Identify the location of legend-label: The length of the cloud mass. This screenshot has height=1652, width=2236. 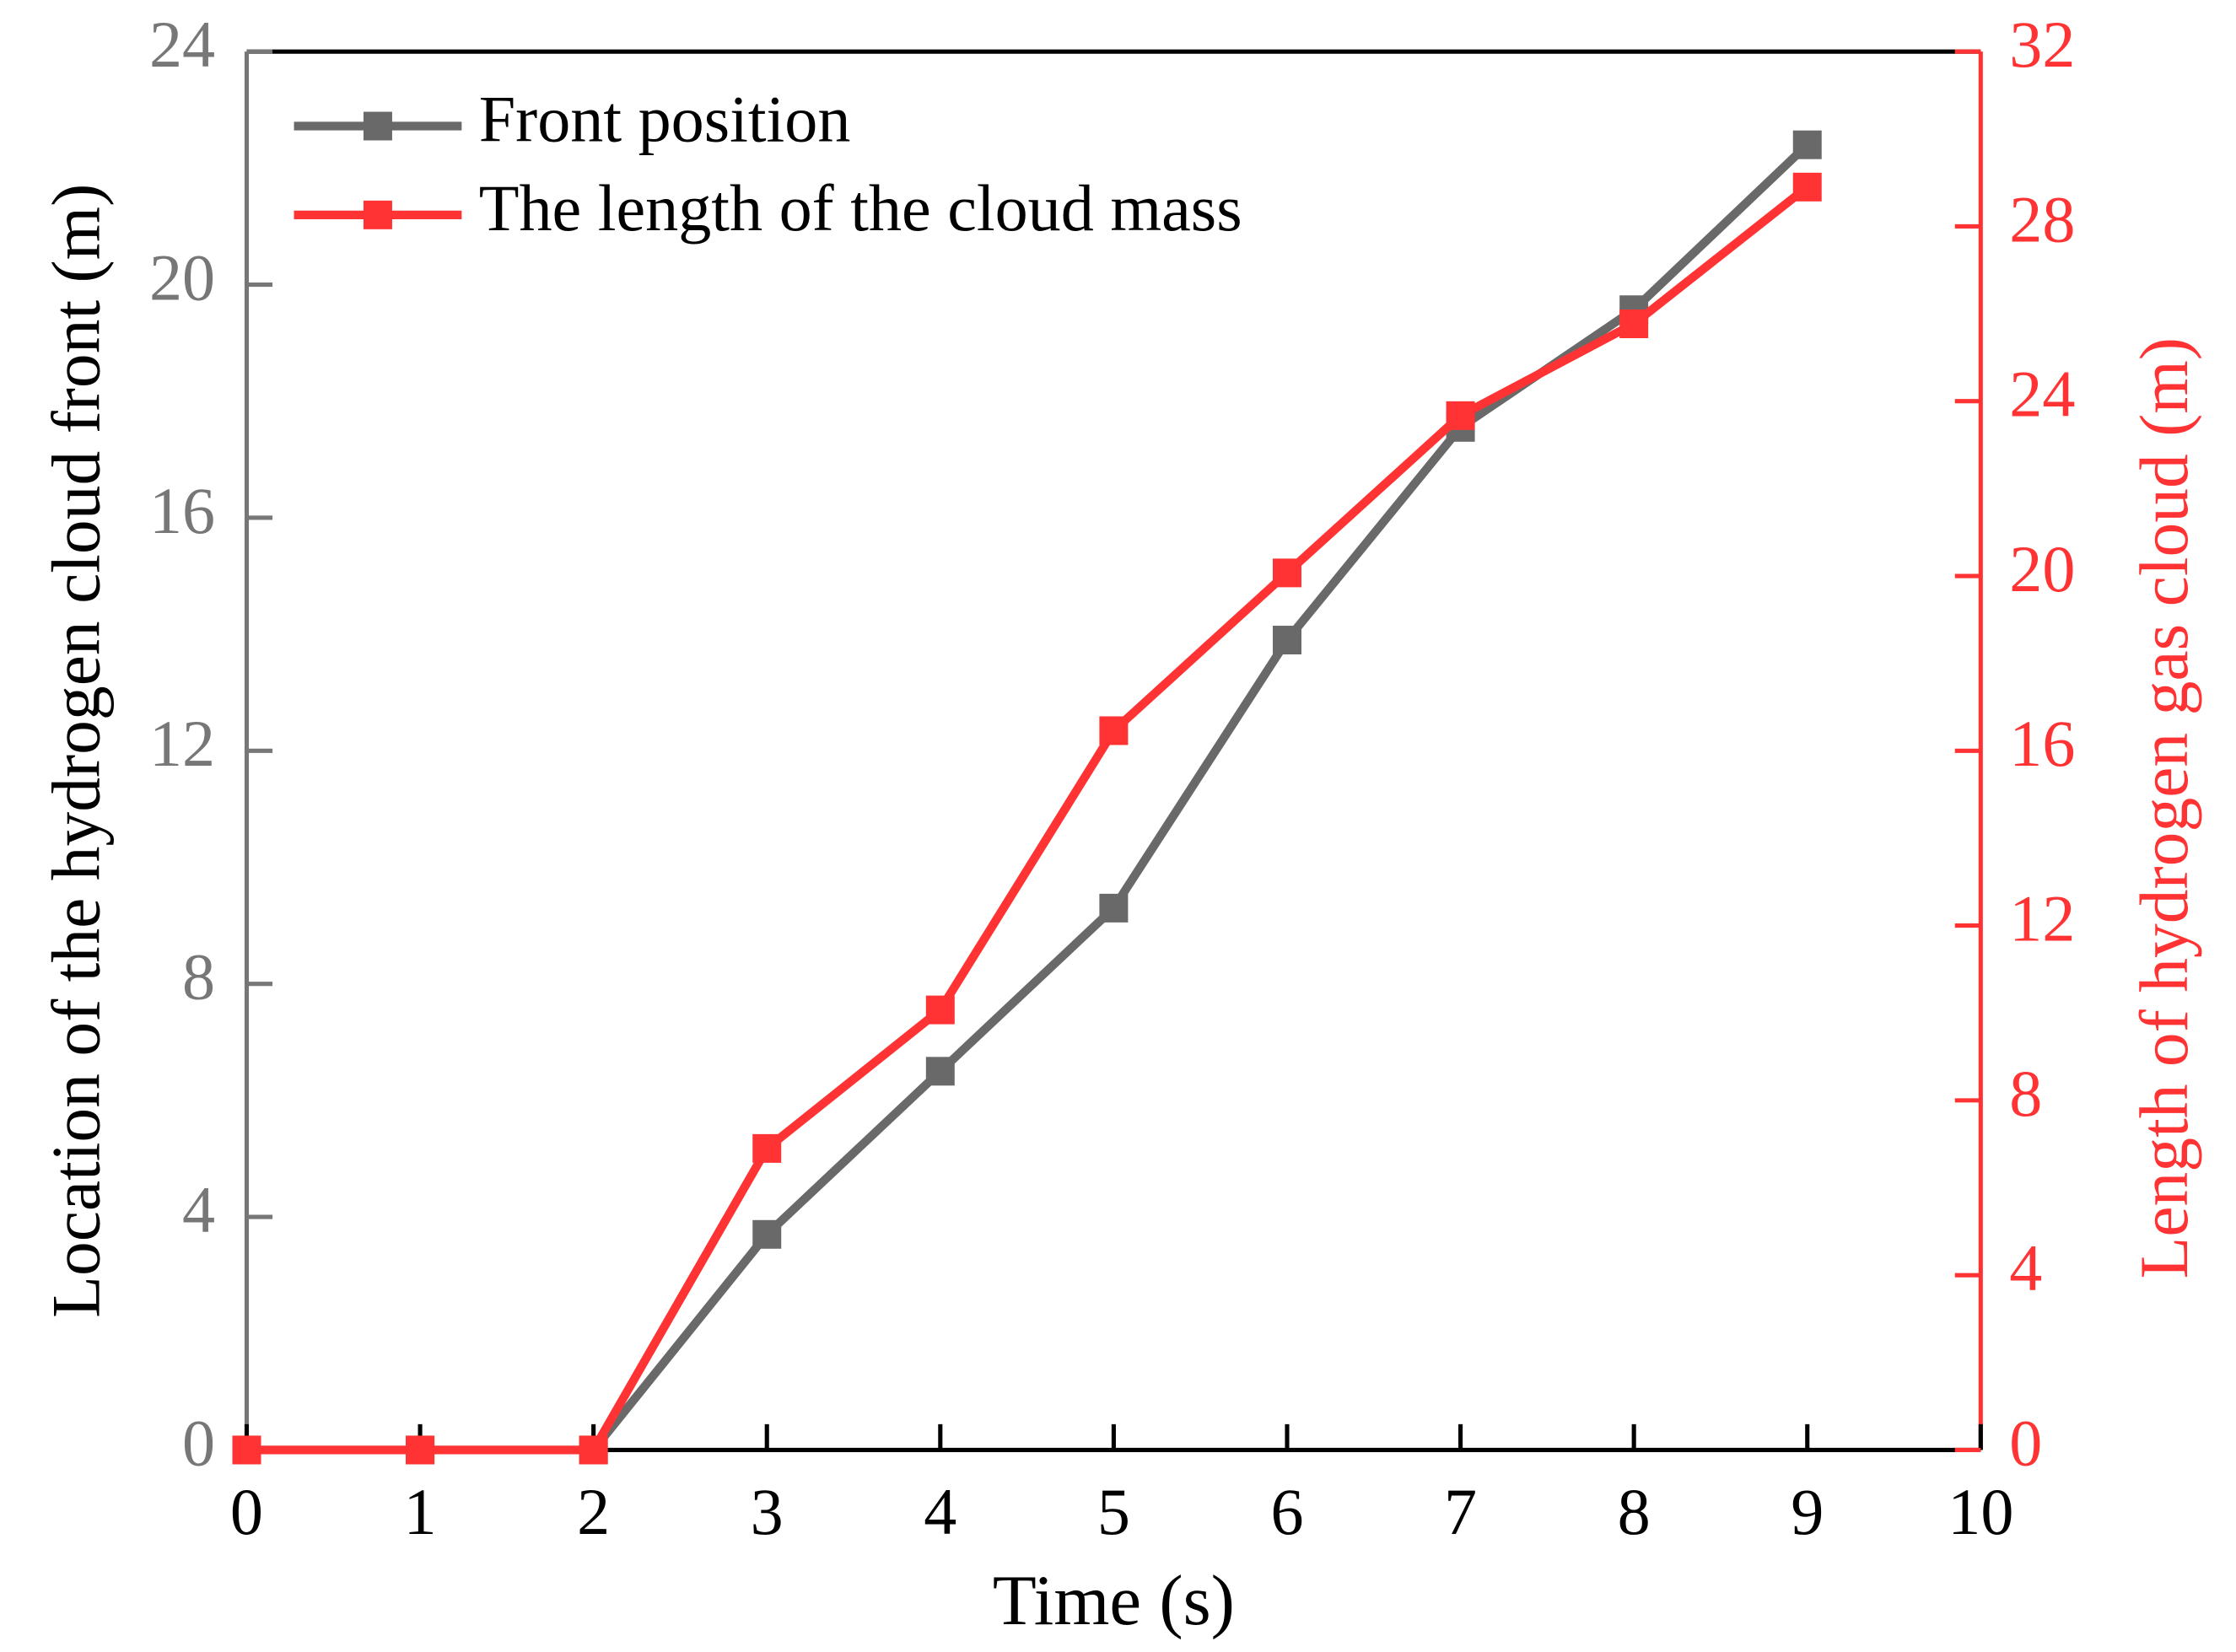
(860, 208).